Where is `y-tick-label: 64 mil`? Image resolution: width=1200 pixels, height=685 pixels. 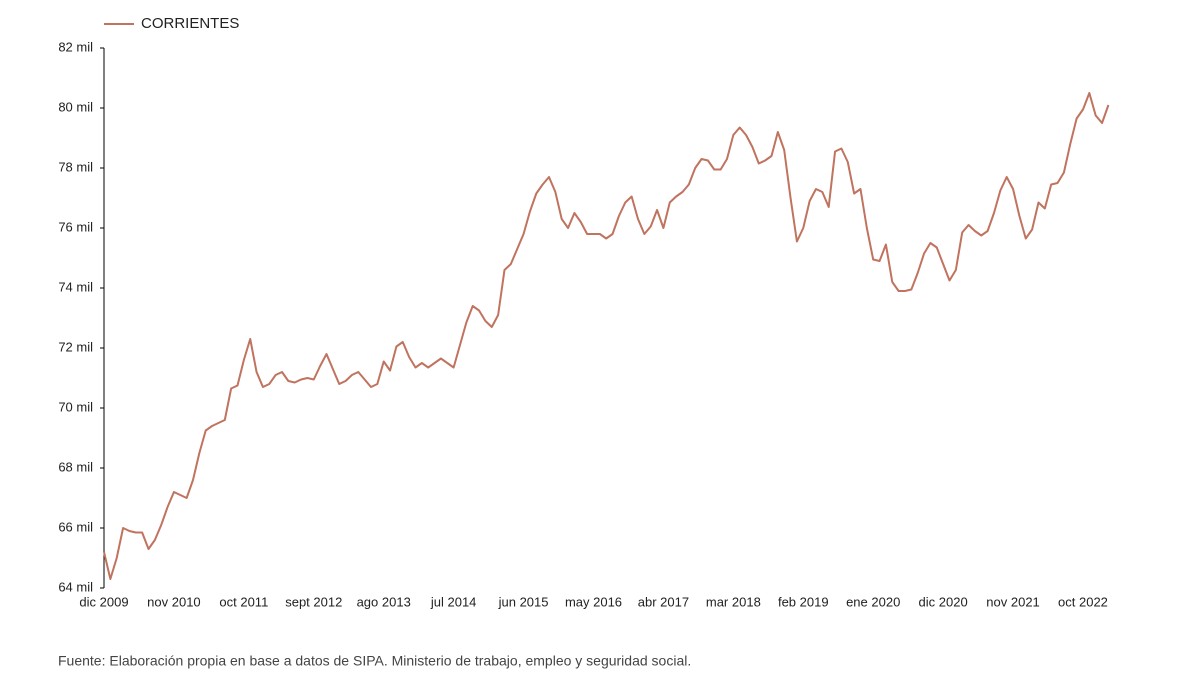
y-tick-label: 64 mil is located at coordinates (75, 586).